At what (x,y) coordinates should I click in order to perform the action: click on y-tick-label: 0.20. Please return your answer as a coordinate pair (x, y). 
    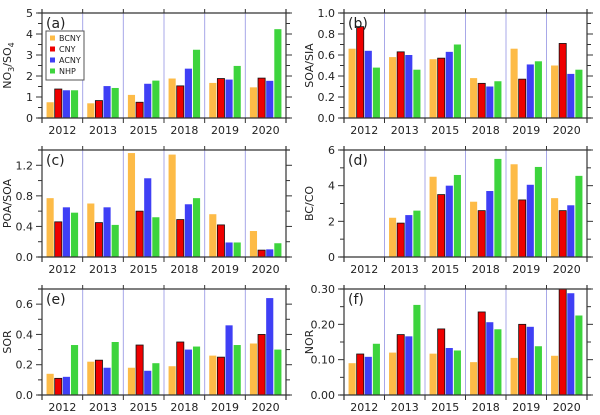
    Looking at the image, I should click on (323, 324).